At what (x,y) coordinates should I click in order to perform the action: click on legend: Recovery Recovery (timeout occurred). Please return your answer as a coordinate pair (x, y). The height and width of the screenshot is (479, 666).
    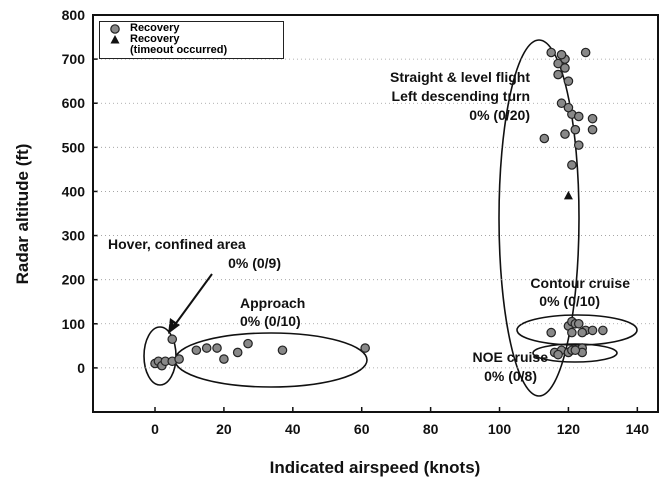
    Looking at the image, I should click on (191, 40).